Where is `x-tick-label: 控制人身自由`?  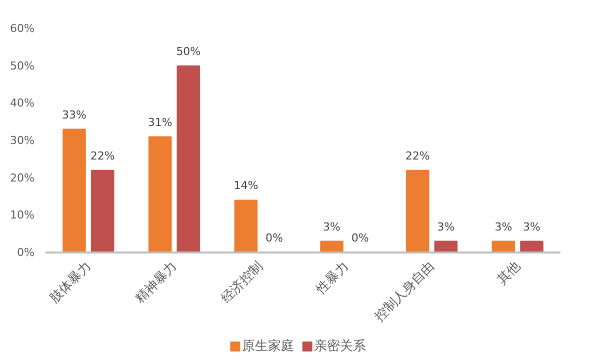 x-tick-label: 控制人身自由 is located at coordinates (404, 291).